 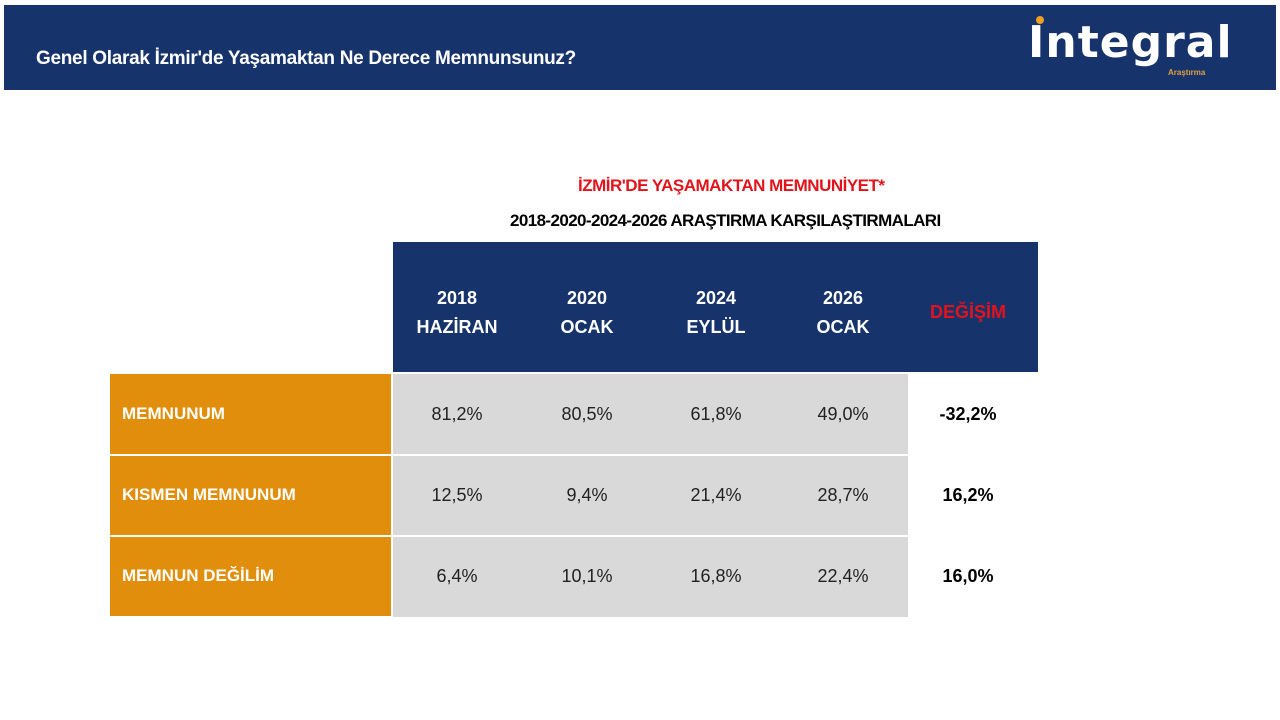 What do you see at coordinates (250, 495) in the screenshot?
I see `row-label: KISMEN MEMNUNUM` at bounding box center [250, 495].